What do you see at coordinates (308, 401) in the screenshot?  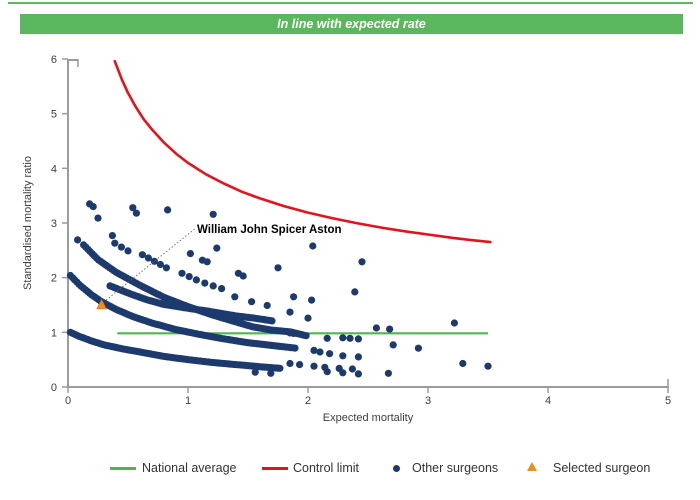 I see `x-tick-label: 2` at bounding box center [308, 401].